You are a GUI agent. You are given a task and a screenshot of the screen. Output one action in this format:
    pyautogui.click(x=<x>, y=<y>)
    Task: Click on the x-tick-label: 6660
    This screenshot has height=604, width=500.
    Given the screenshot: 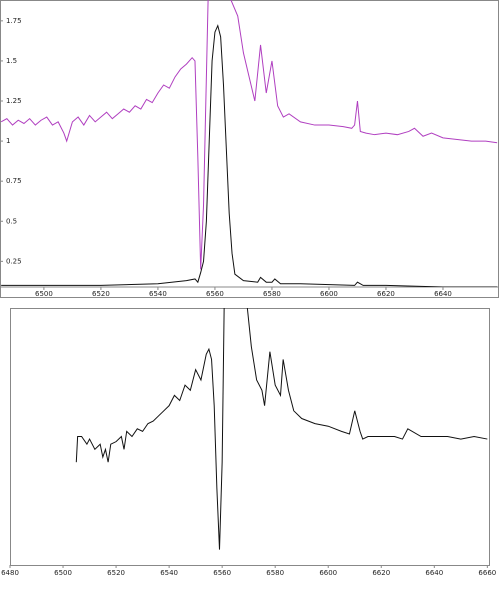 What is the action you would take?
    pyautogui.click(x=487, y=573)
    